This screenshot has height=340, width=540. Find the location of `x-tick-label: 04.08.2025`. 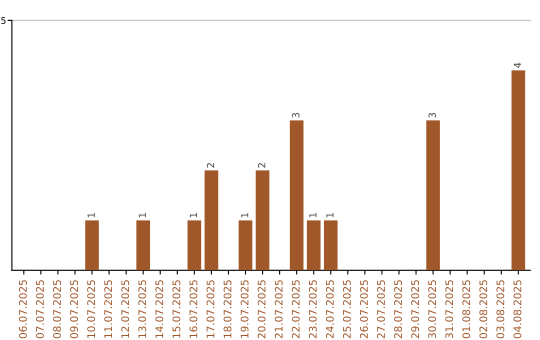

x-tick-label: 04.08.2025 is located at coordinates (517, 309).